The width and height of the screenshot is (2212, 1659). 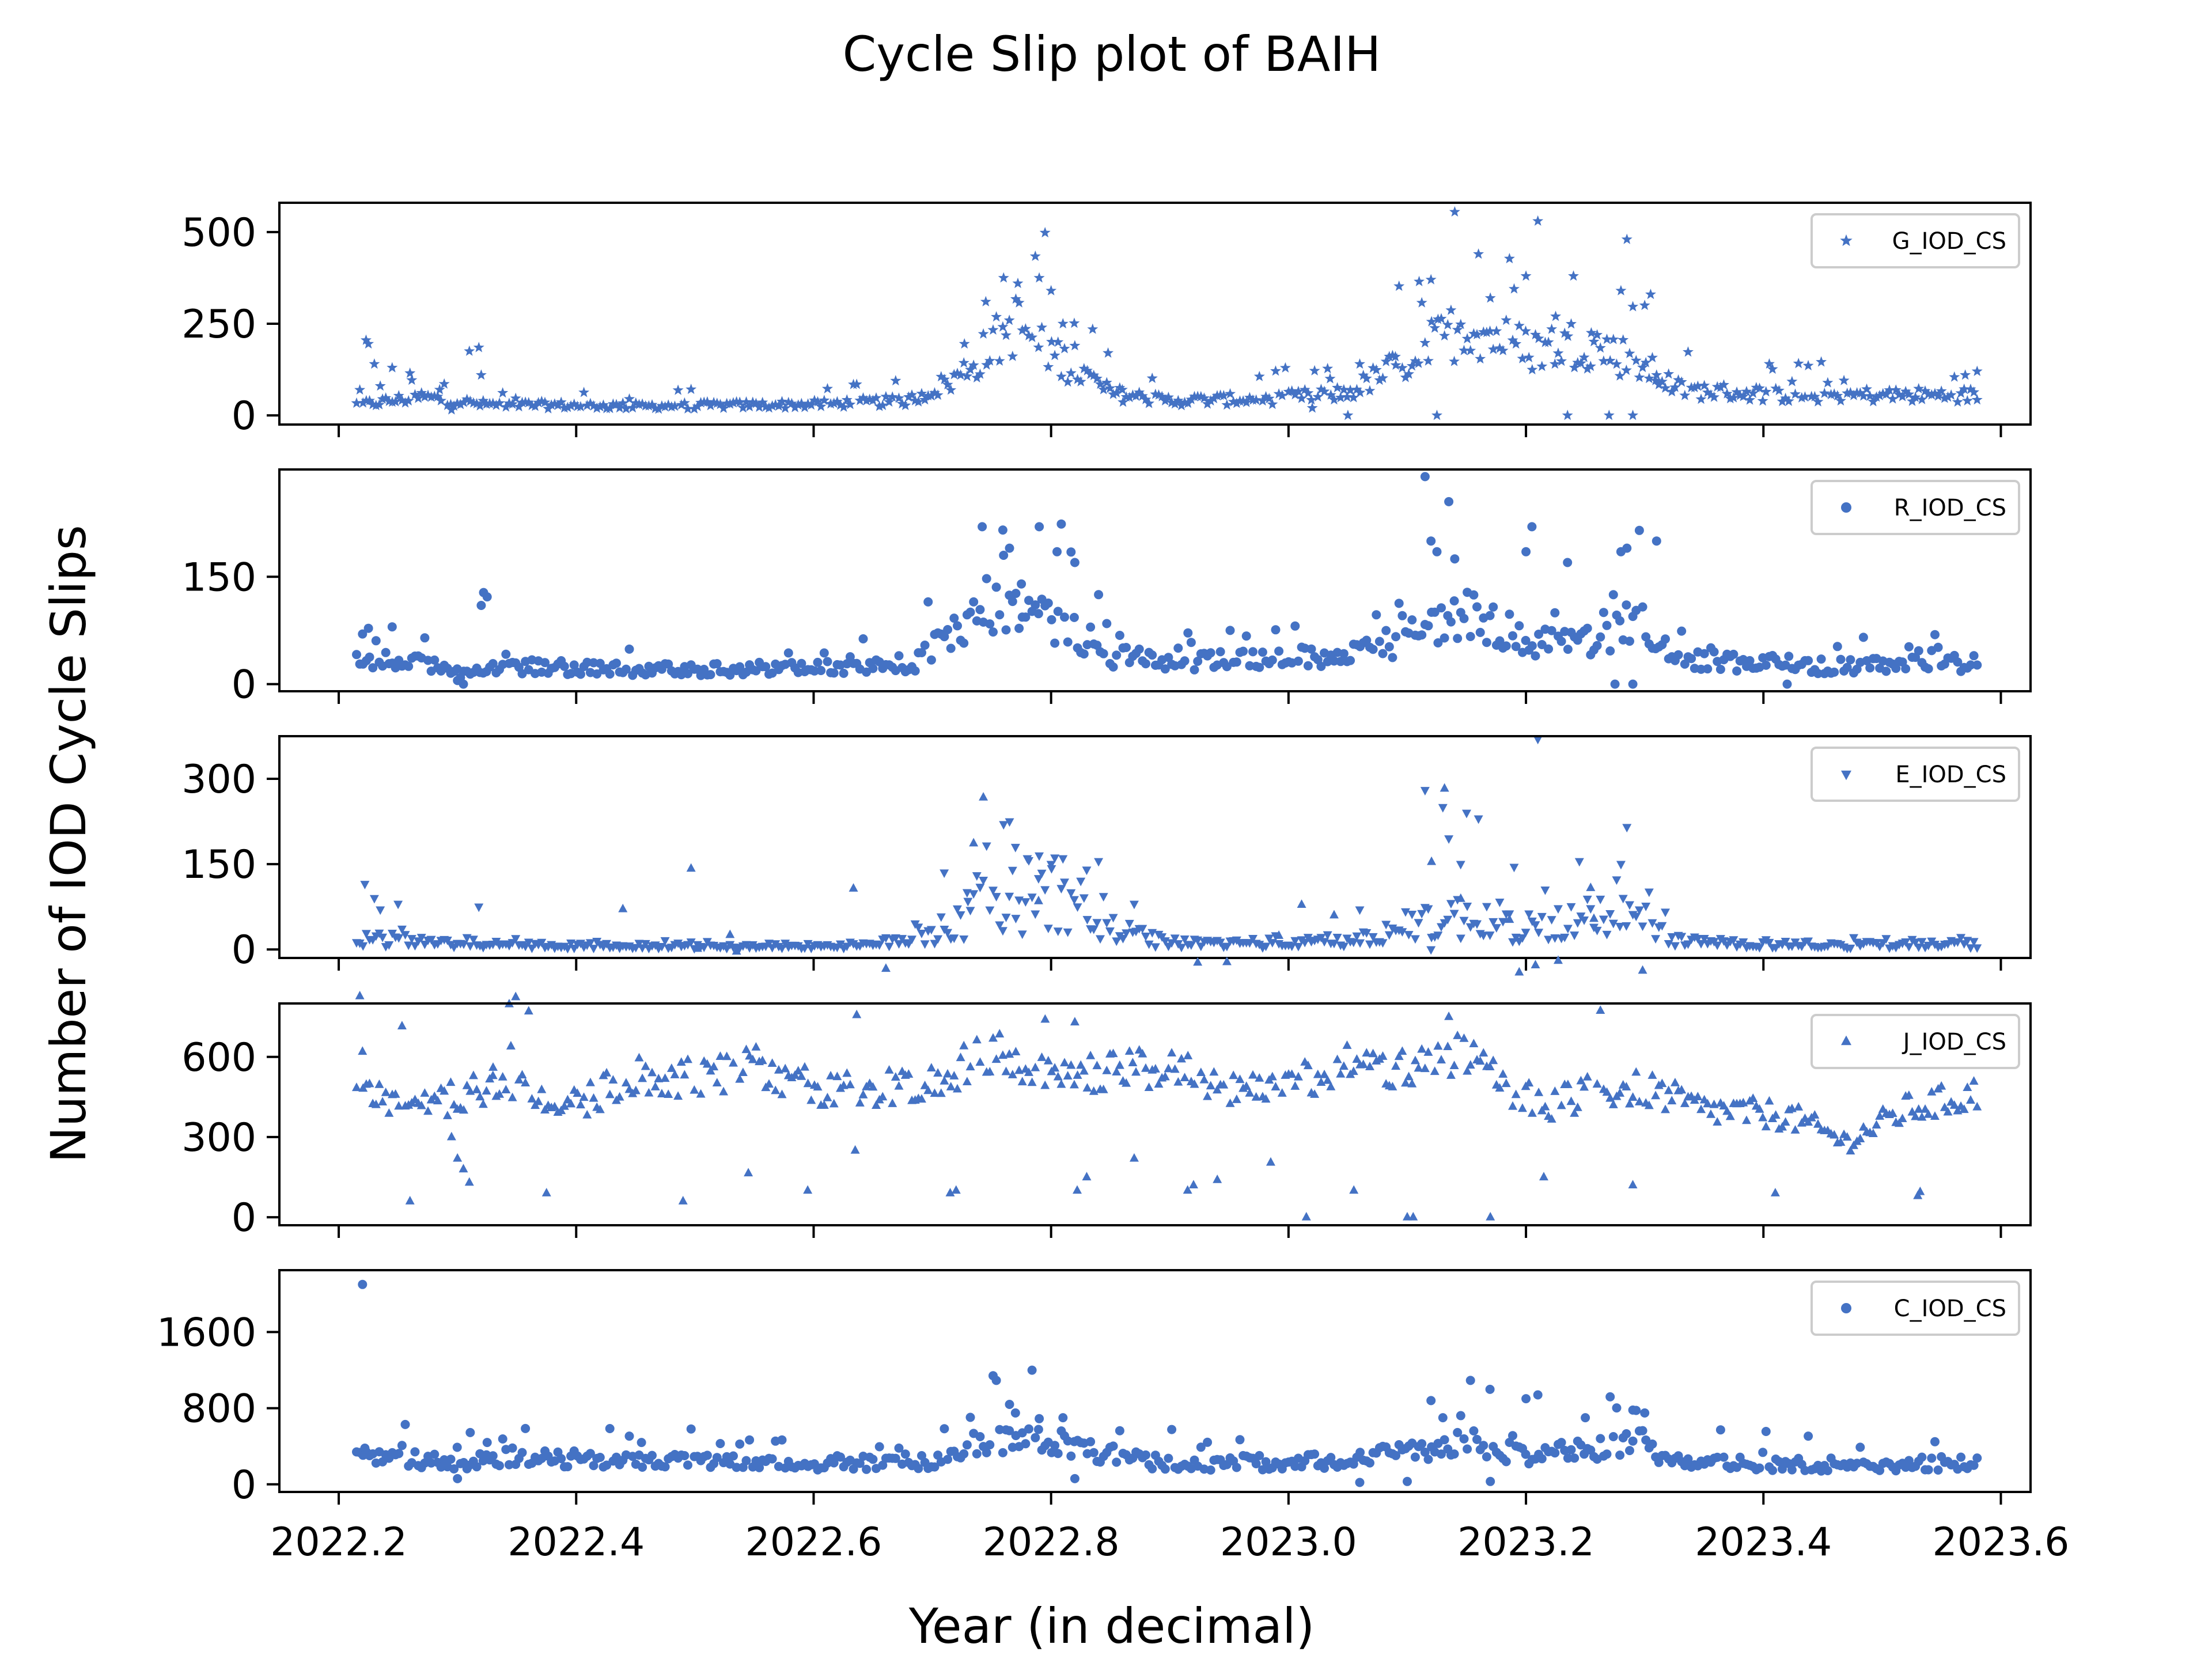 I want to click on y-tick-label: 0, so click(x=244, y=685).